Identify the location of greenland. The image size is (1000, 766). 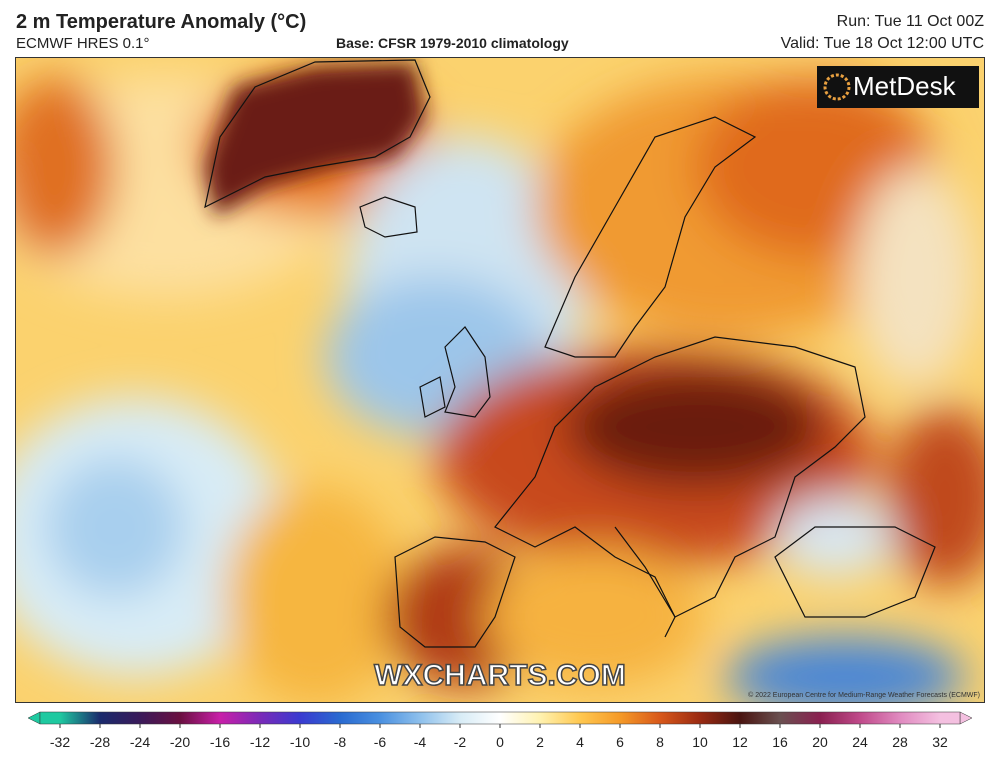
(315, 139).